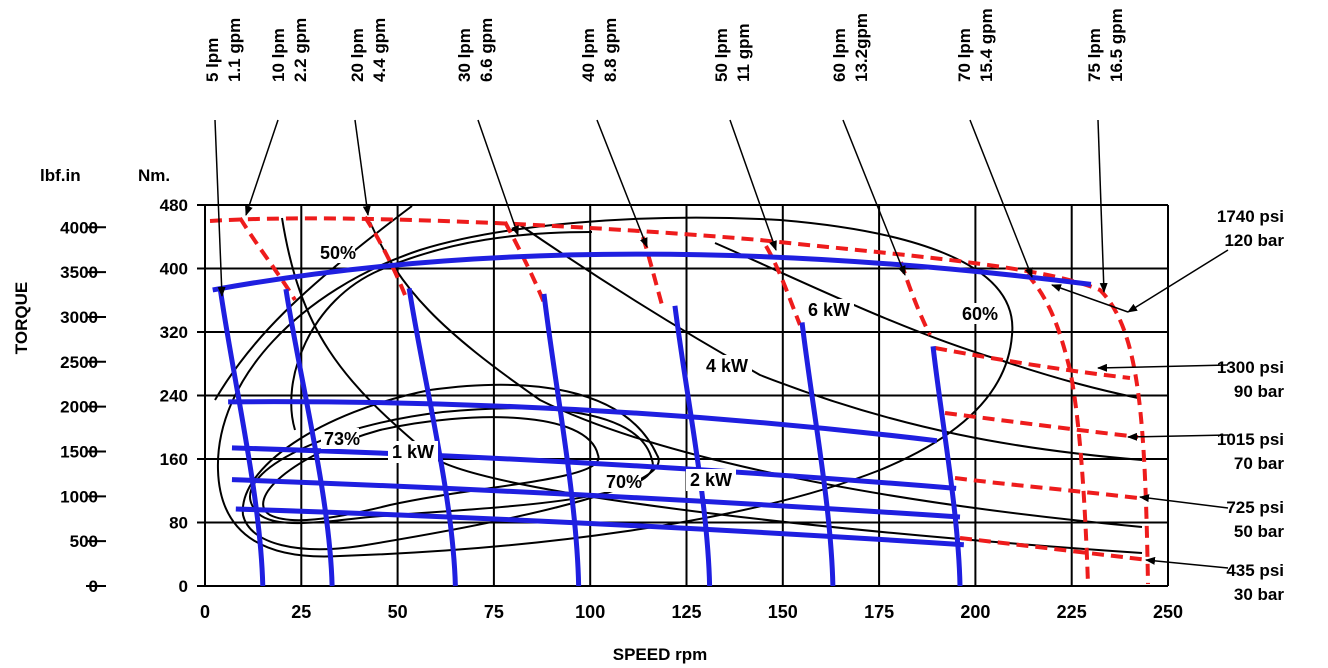 The height and width of the screenshot is (668, 1328). What do you see at coordinates (79, 407) in the screenshot?
I see `lbf-tick-label: 2000` at bounding box center [79, 407].